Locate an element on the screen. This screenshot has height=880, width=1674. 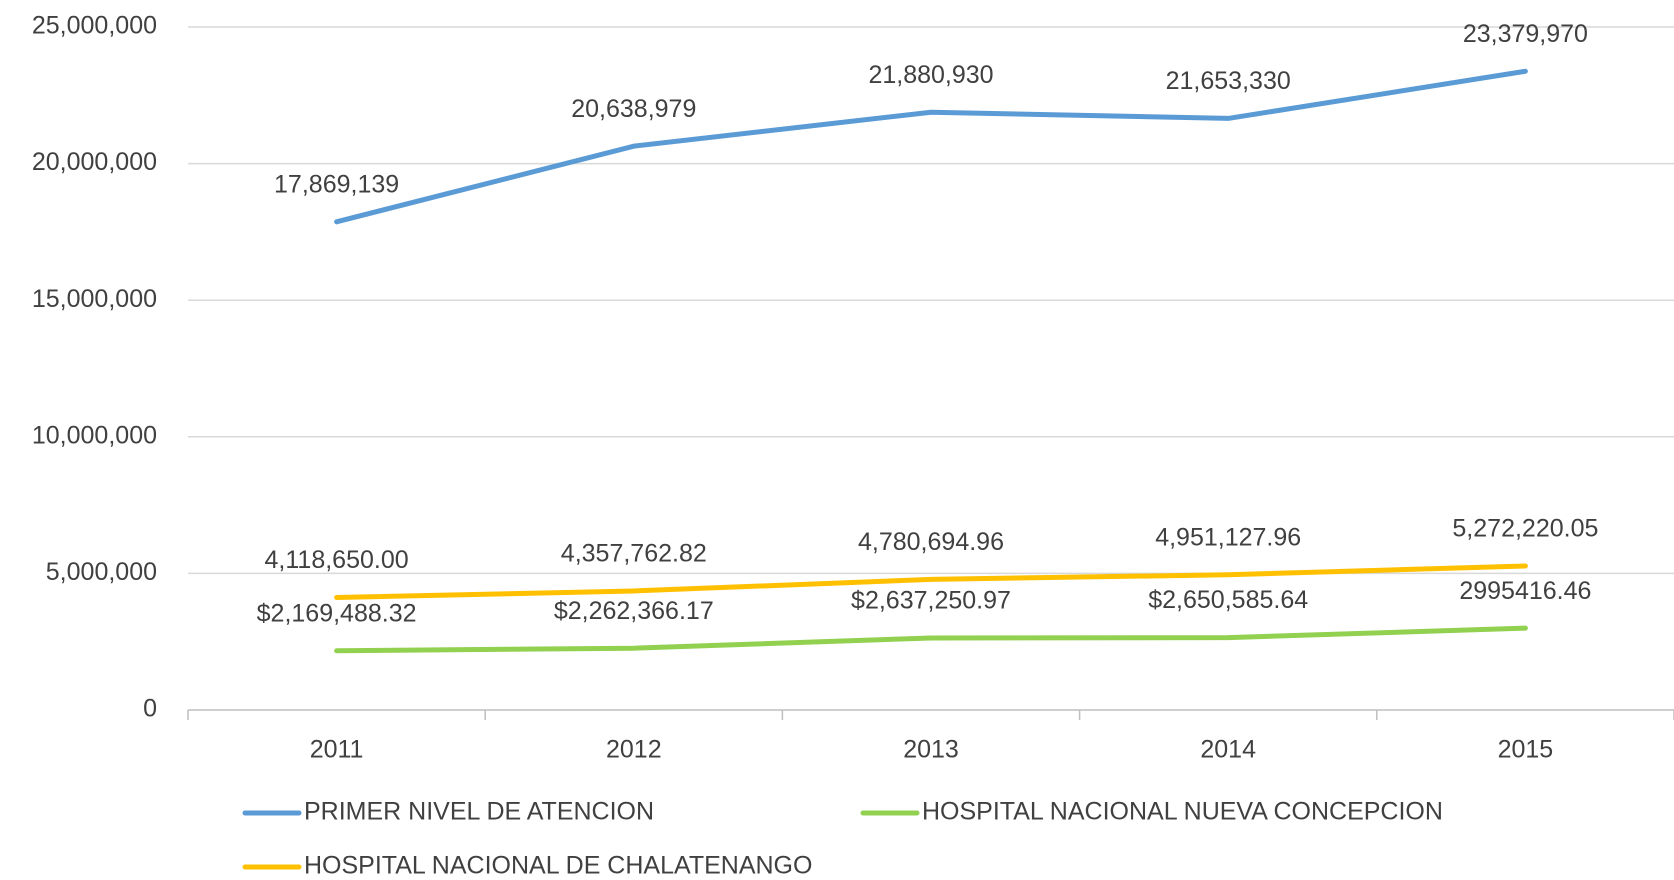
y-tick-label: 10,000,000 is located at coordinates (94, 435).